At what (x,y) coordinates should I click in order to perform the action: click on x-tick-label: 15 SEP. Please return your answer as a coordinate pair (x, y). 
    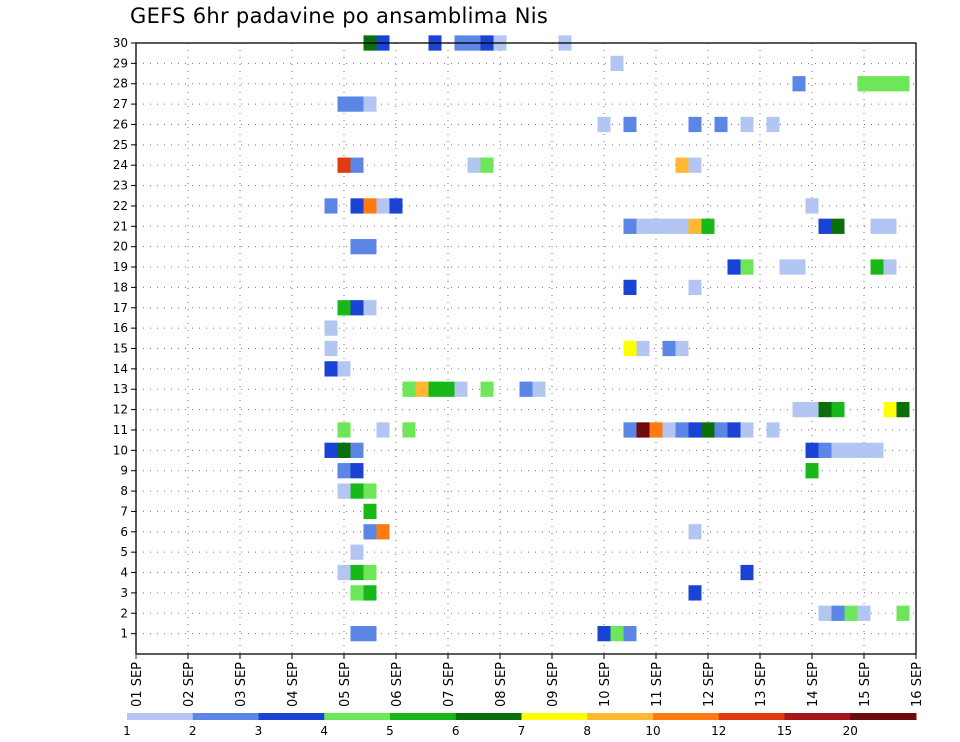
    Looking at the image, I should click on (865, 684).